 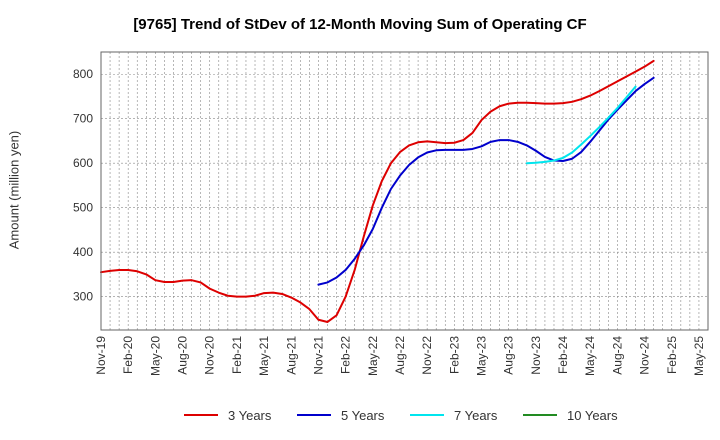 I want to click on x-tick-label: Feb-25, so click(x=672, y=355).